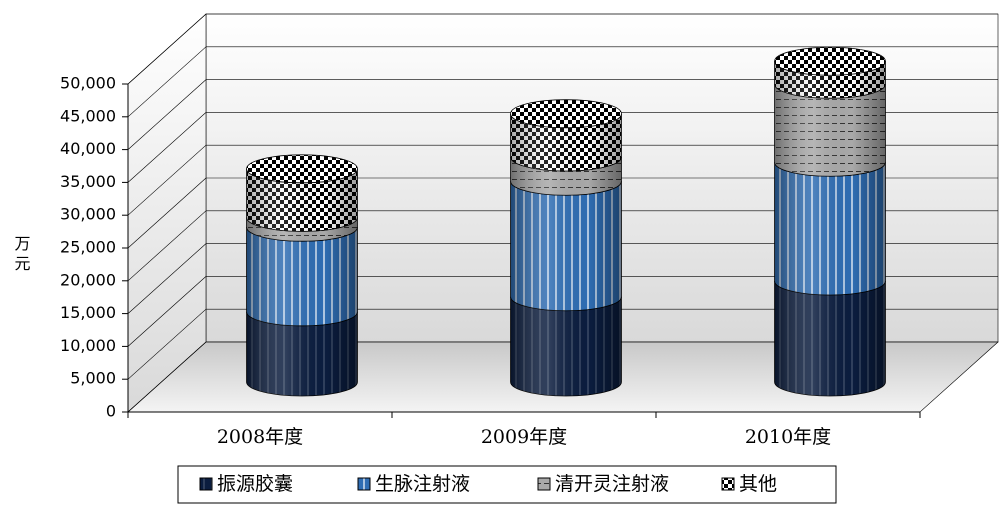 This screenshot has width=999, height=507. Describe the element at coordinates (111, 411) in the screenshot. I see `y-tick-label: 0` at that location.